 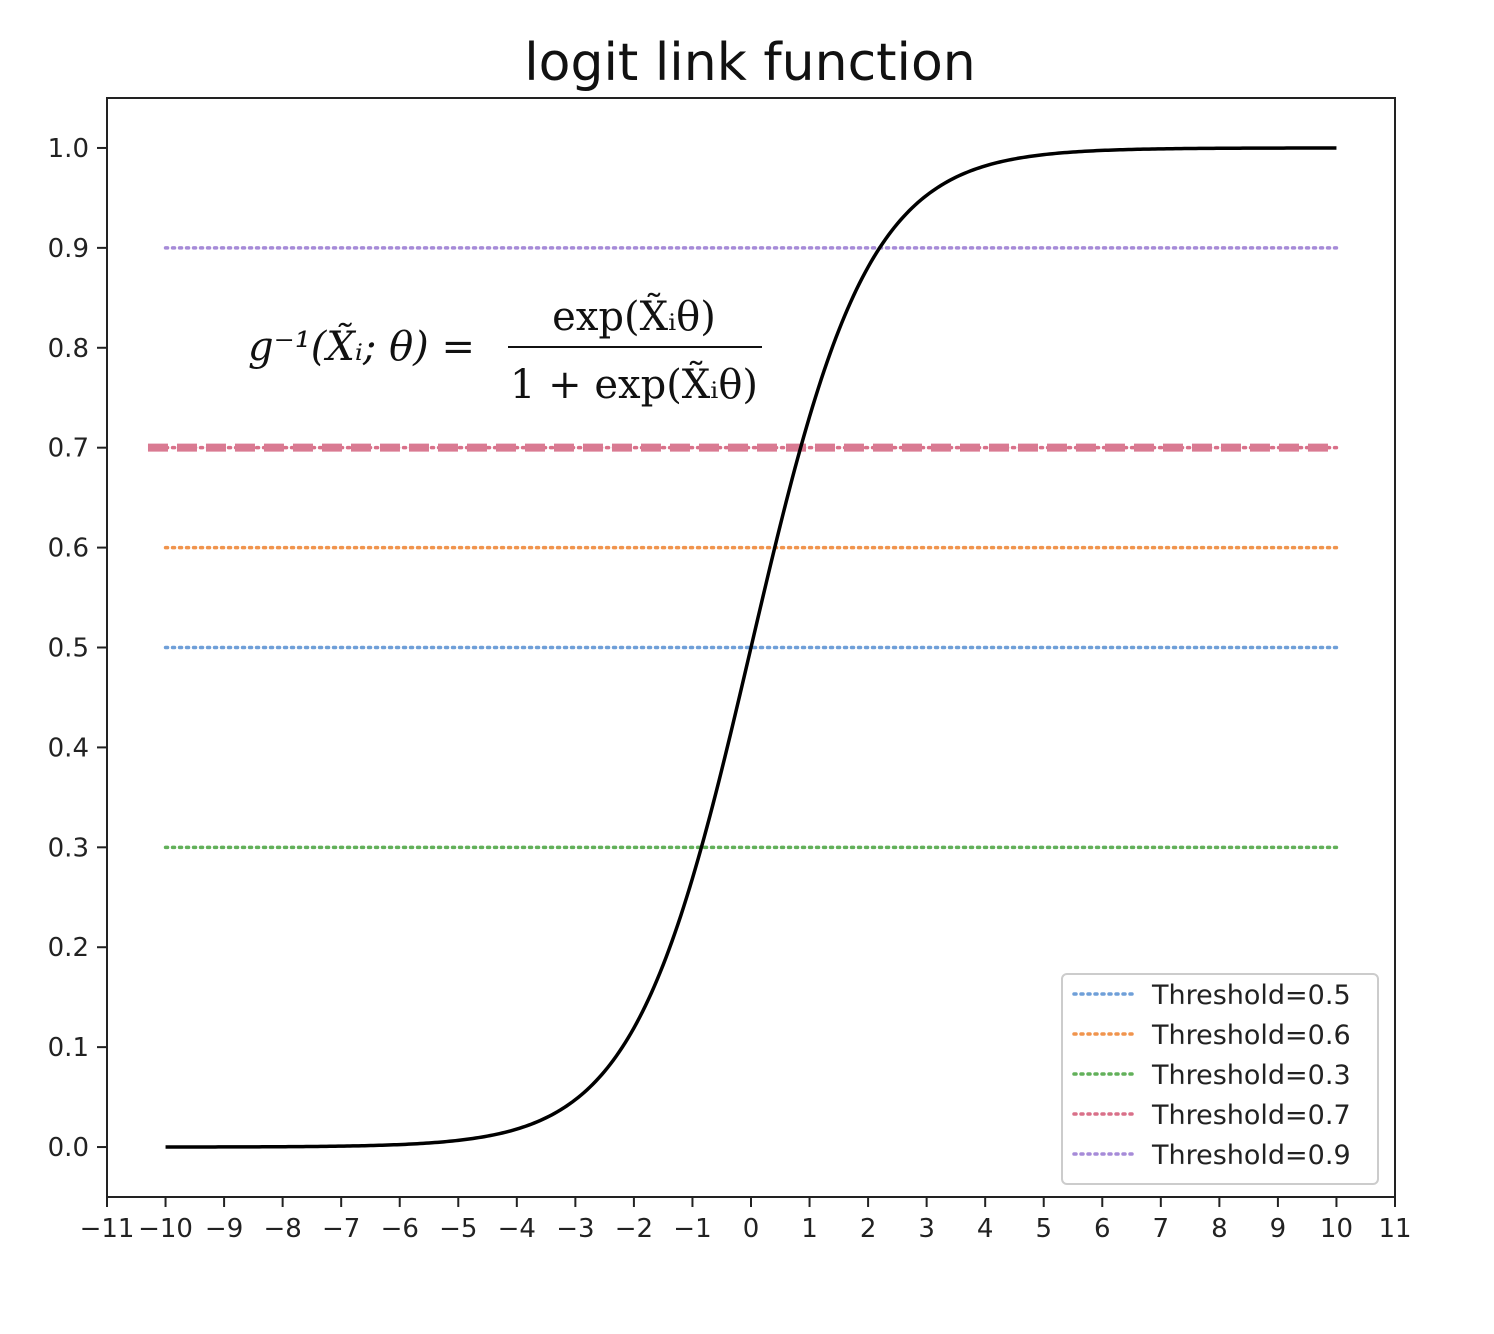 What do you see at coordinates (68, 848) in the screenshot?
I see `y-tick-label: 0.3` at bounding box center [68, 848].